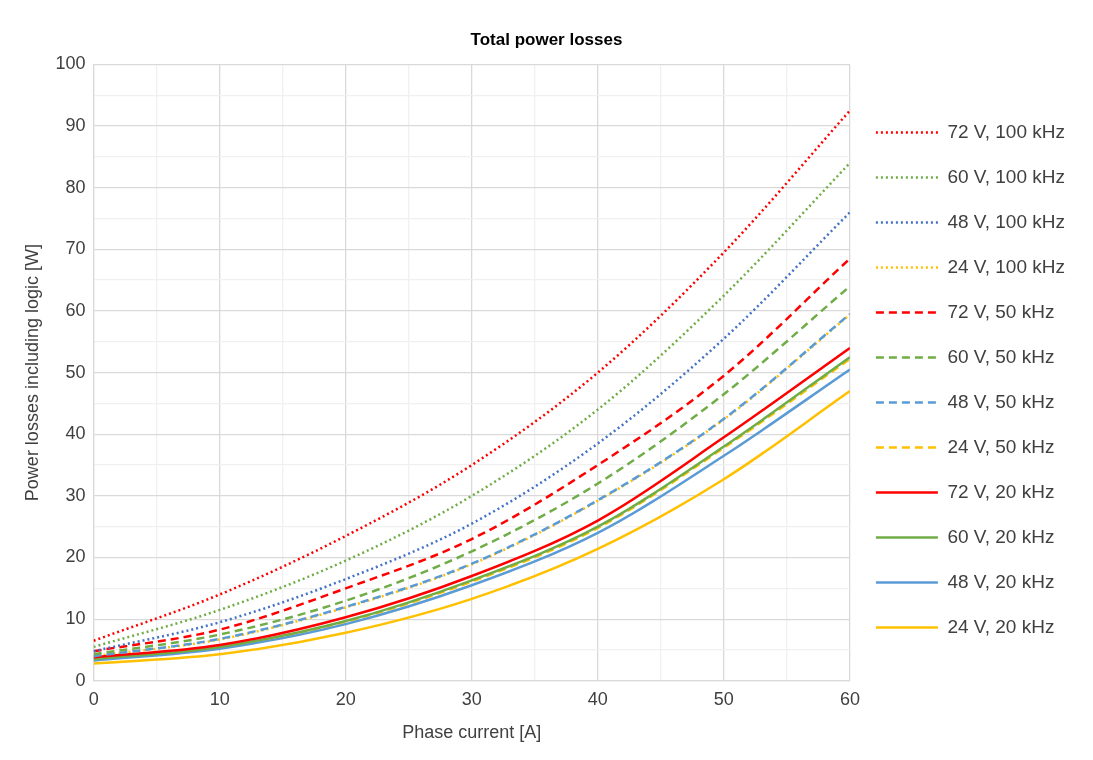 The image size is (1093, 760). Describe the element at coordinates (1001, 356) in the screenshot. I see `legend-label: 60 V, 50 kHz` at that location.